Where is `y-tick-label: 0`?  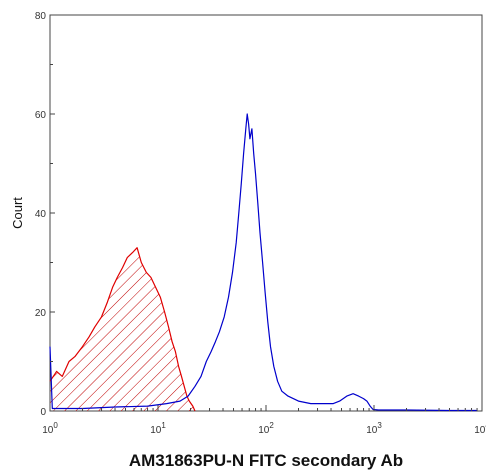
y-tick-label: 0 is located at coordinates (43, 412).